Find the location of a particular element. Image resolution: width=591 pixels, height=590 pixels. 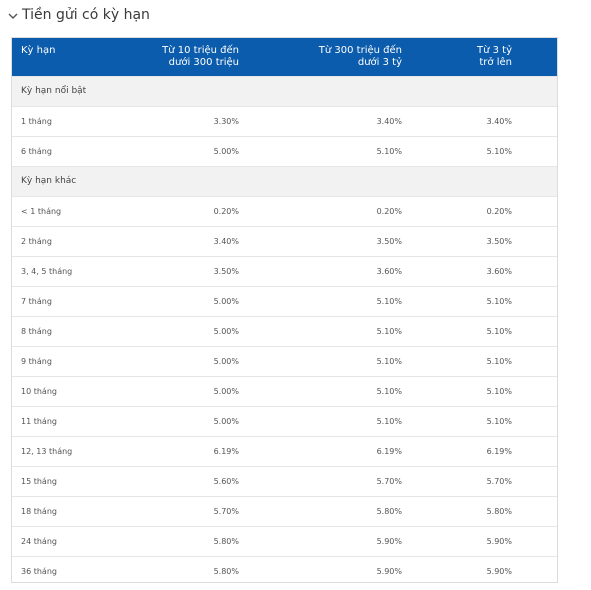

rate-tier-1: 3.30% is located at coordinates (226, 121).